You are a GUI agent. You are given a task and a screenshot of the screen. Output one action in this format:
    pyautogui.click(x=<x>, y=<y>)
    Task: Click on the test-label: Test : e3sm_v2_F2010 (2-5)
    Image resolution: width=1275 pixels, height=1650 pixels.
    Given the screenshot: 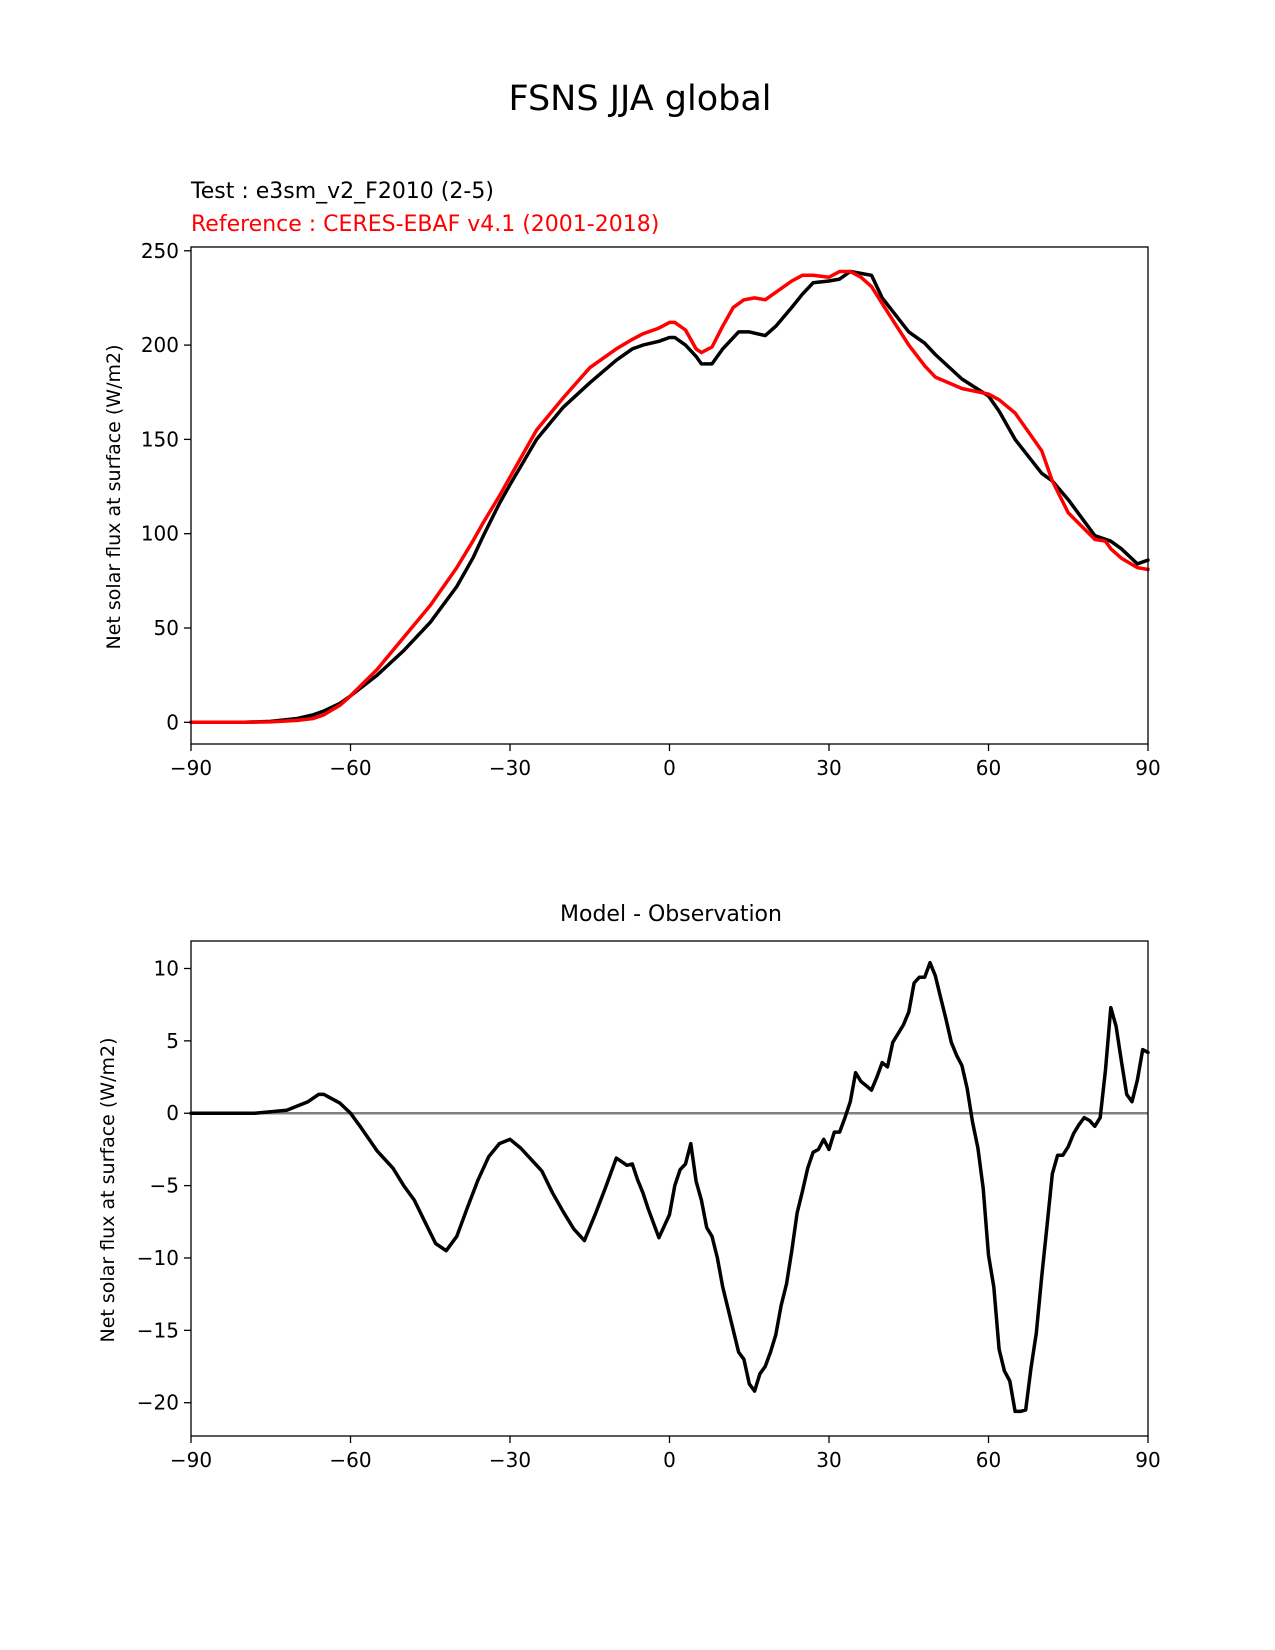 What is the action you would take?
    pyautogui.click(x=342, y=191)
    